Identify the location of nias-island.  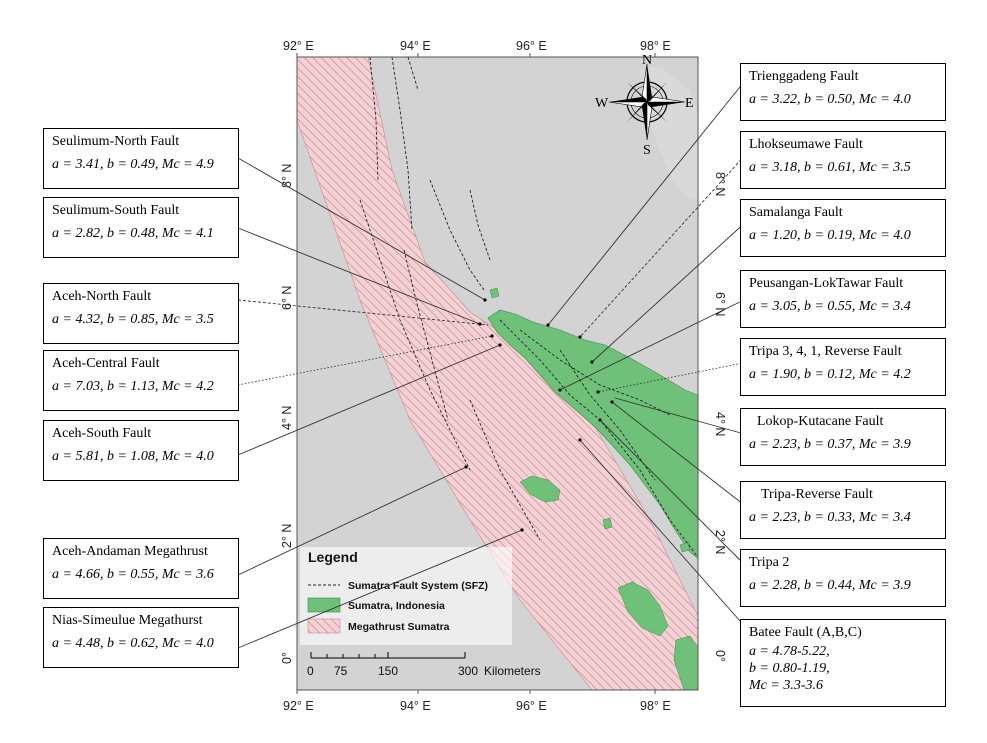
(643, 609).